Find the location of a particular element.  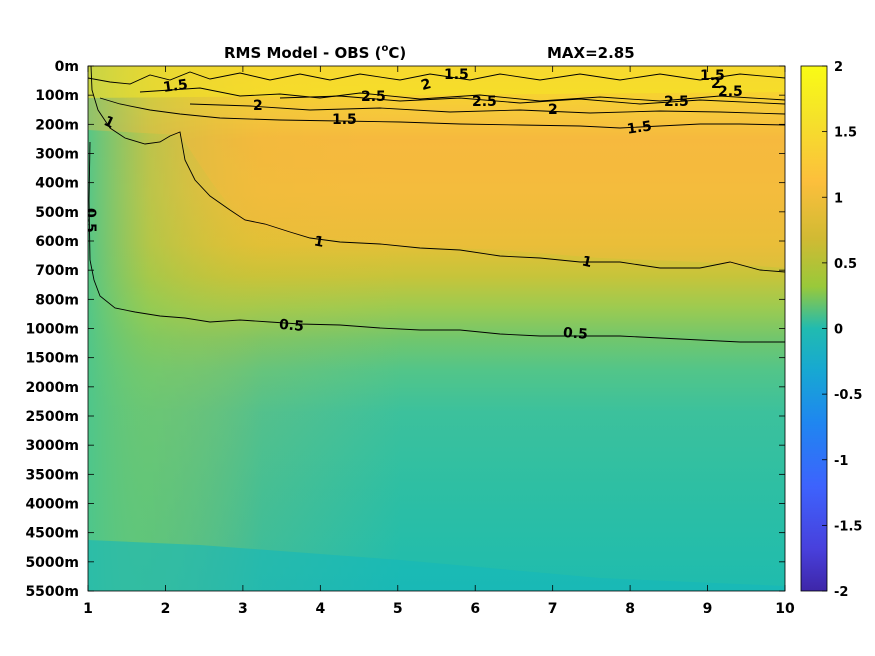

field-surface-maximum is located at coordinates (436, 82).